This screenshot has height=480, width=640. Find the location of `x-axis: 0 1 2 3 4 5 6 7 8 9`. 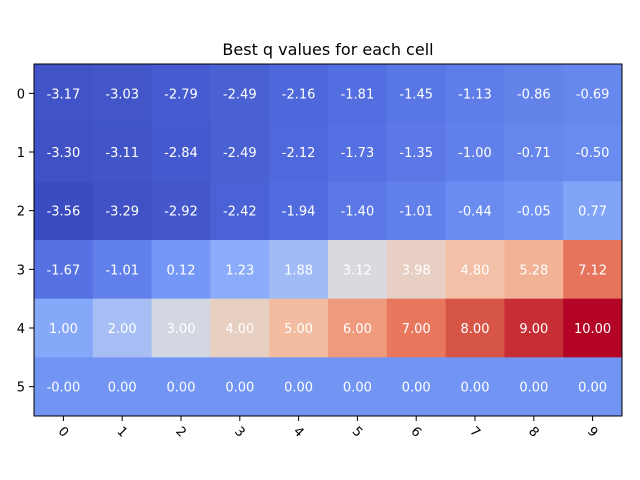

x-axis: 0 1 2 3 4 5 6 7 8 9 is located at coordinates (327, 428).